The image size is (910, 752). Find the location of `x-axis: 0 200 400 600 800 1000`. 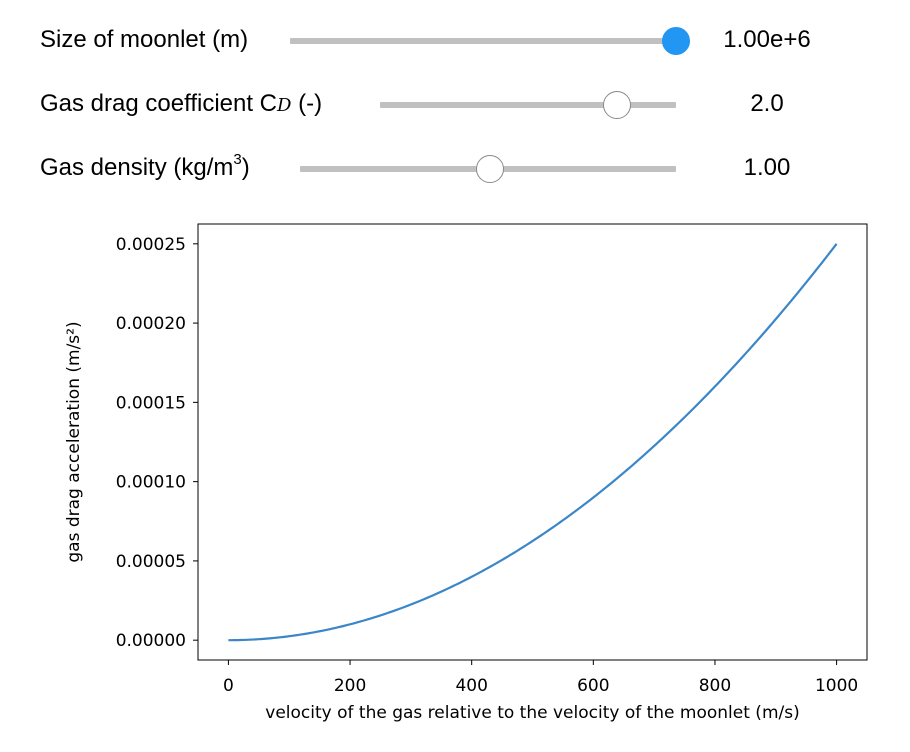

x-axis: 0 200 400 600 800 1000 is located at coordinates (540, 678).